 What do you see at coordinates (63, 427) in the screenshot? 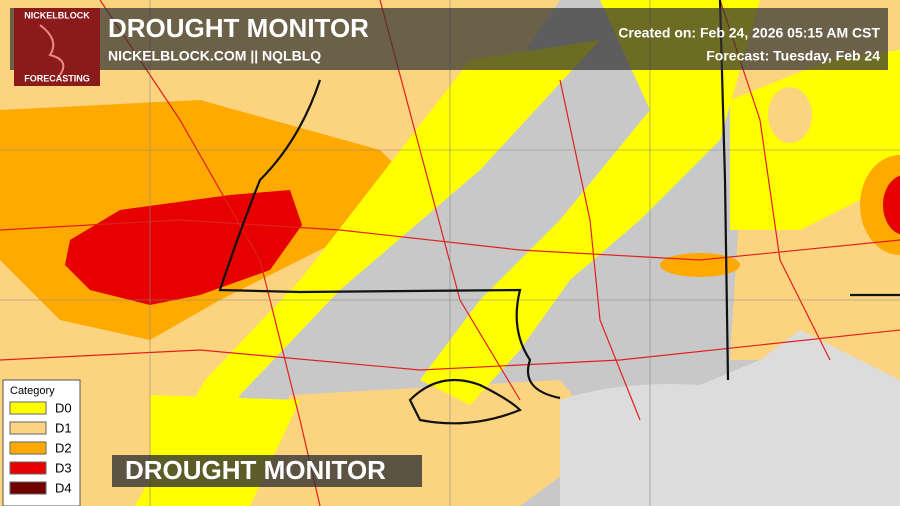
I see `legend-label: D1` at bounding box center [63, 427].